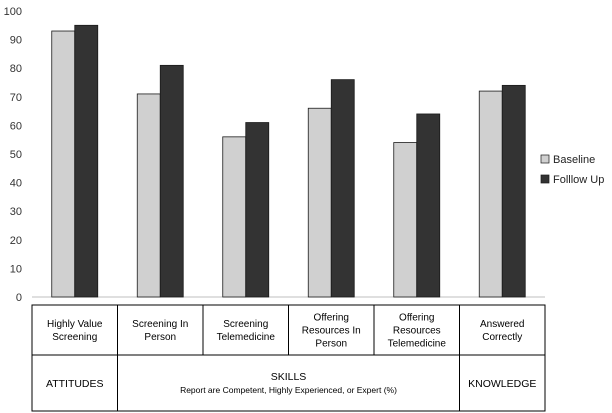 The height and width of the screenshot is (413, 612). Describe the element at coordinates (578, 180) in the screenshot. I see `legend-label: Folllow Up` at that location.